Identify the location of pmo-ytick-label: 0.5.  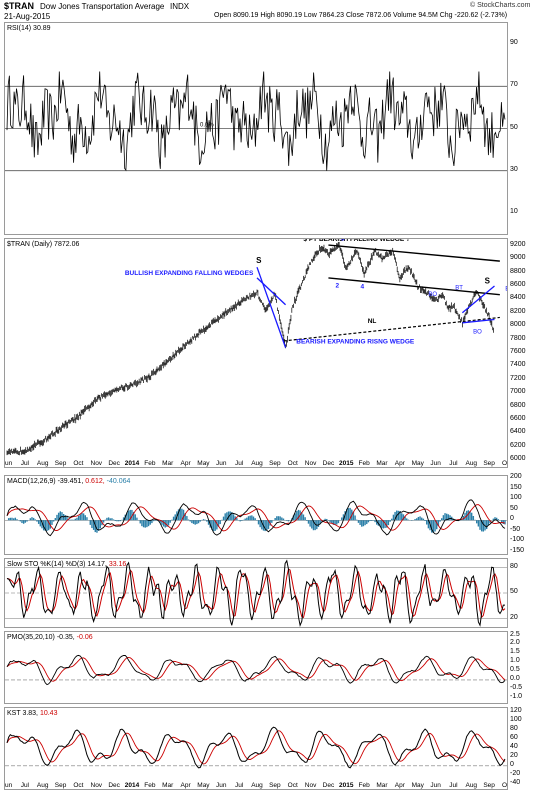
(515, 670).